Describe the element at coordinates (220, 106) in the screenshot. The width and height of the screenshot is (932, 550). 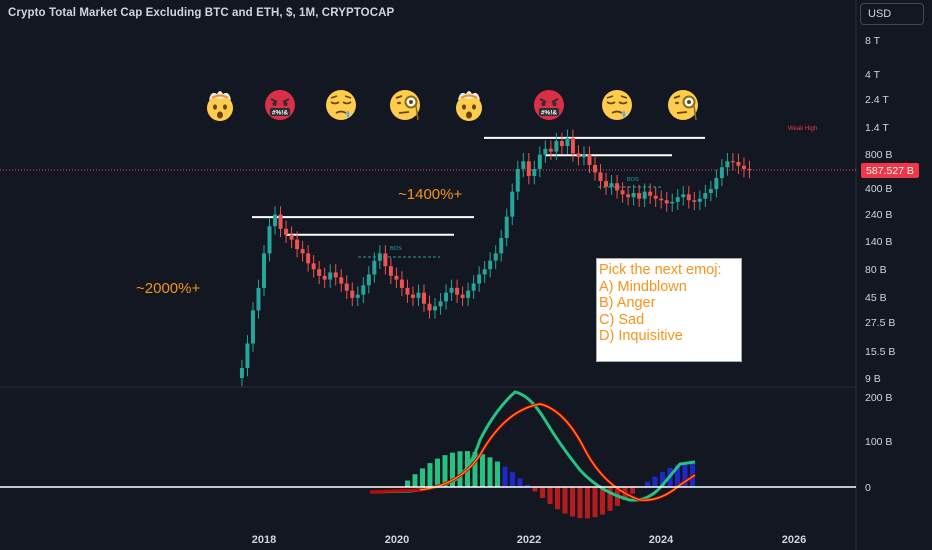
I see `mindblown-emoji-icon` at that location.